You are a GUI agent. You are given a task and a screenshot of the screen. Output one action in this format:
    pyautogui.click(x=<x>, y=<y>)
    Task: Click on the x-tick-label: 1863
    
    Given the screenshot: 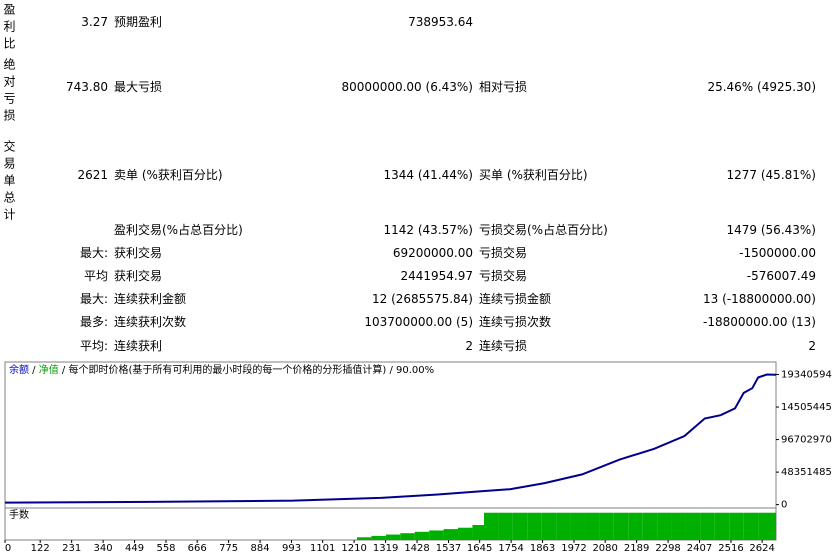 What is the action you would take?
    pyautogui.click(x=542, y=548)
    